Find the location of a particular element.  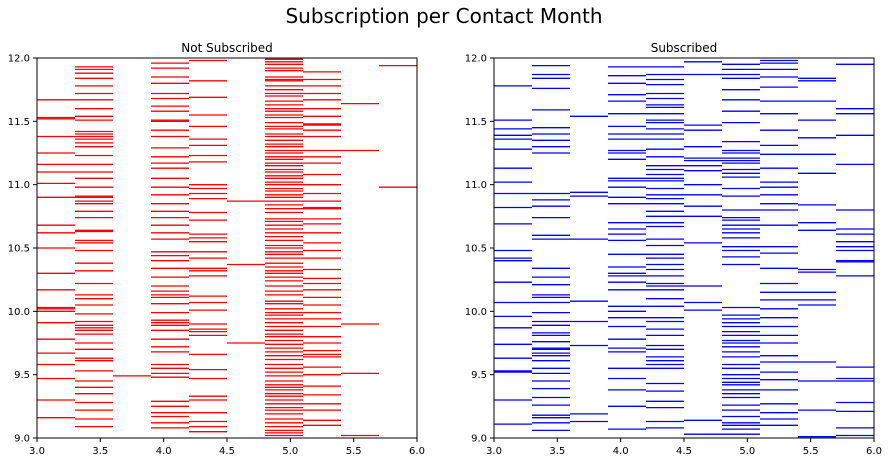

subplot-title-subscribed: Subscribed is located at coordinates (684, 48).